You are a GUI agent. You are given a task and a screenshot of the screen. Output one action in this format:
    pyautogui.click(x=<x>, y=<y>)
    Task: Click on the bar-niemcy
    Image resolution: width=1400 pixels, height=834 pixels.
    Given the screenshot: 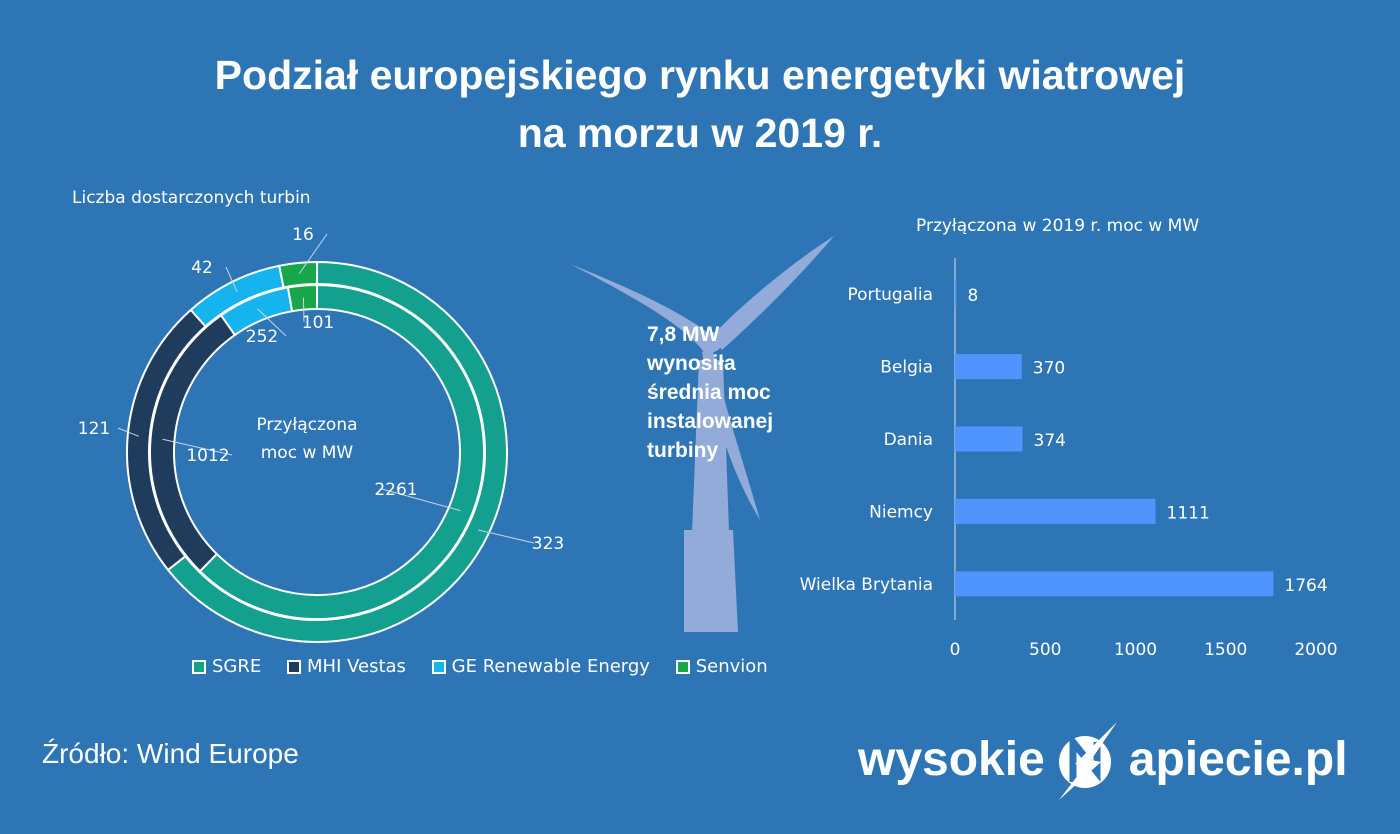 What is the action you would take?
    pyautogui.click(x=1055, y=511)
    